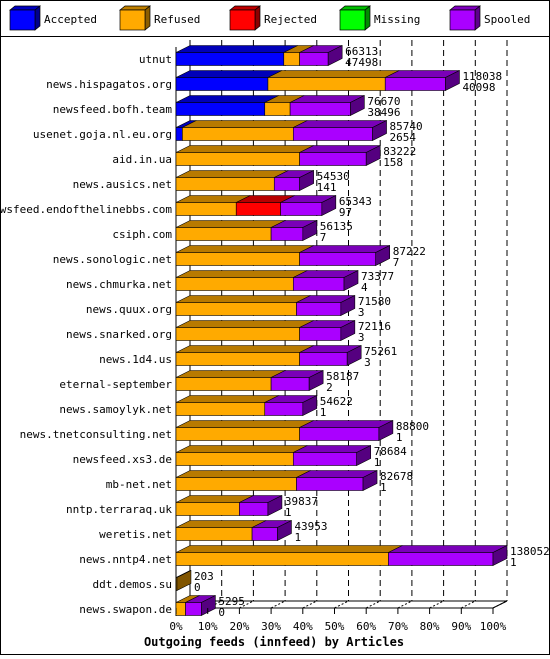 This screenshot has width=550, height=659. What do you see at coordinates (139, 484) in the screenshot?
I see `category-label: mb-net.net` at bounding box center [139, 484].